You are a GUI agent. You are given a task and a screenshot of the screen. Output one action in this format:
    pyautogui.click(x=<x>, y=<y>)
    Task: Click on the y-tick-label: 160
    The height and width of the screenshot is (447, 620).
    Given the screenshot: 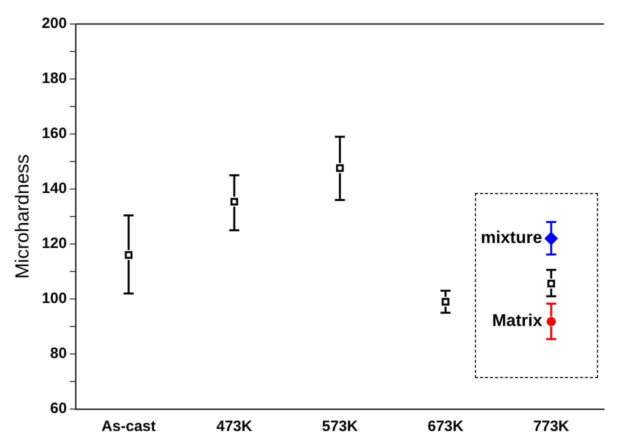 What is the action you would take?
    pyautogui.click(x=54, y=133)
    